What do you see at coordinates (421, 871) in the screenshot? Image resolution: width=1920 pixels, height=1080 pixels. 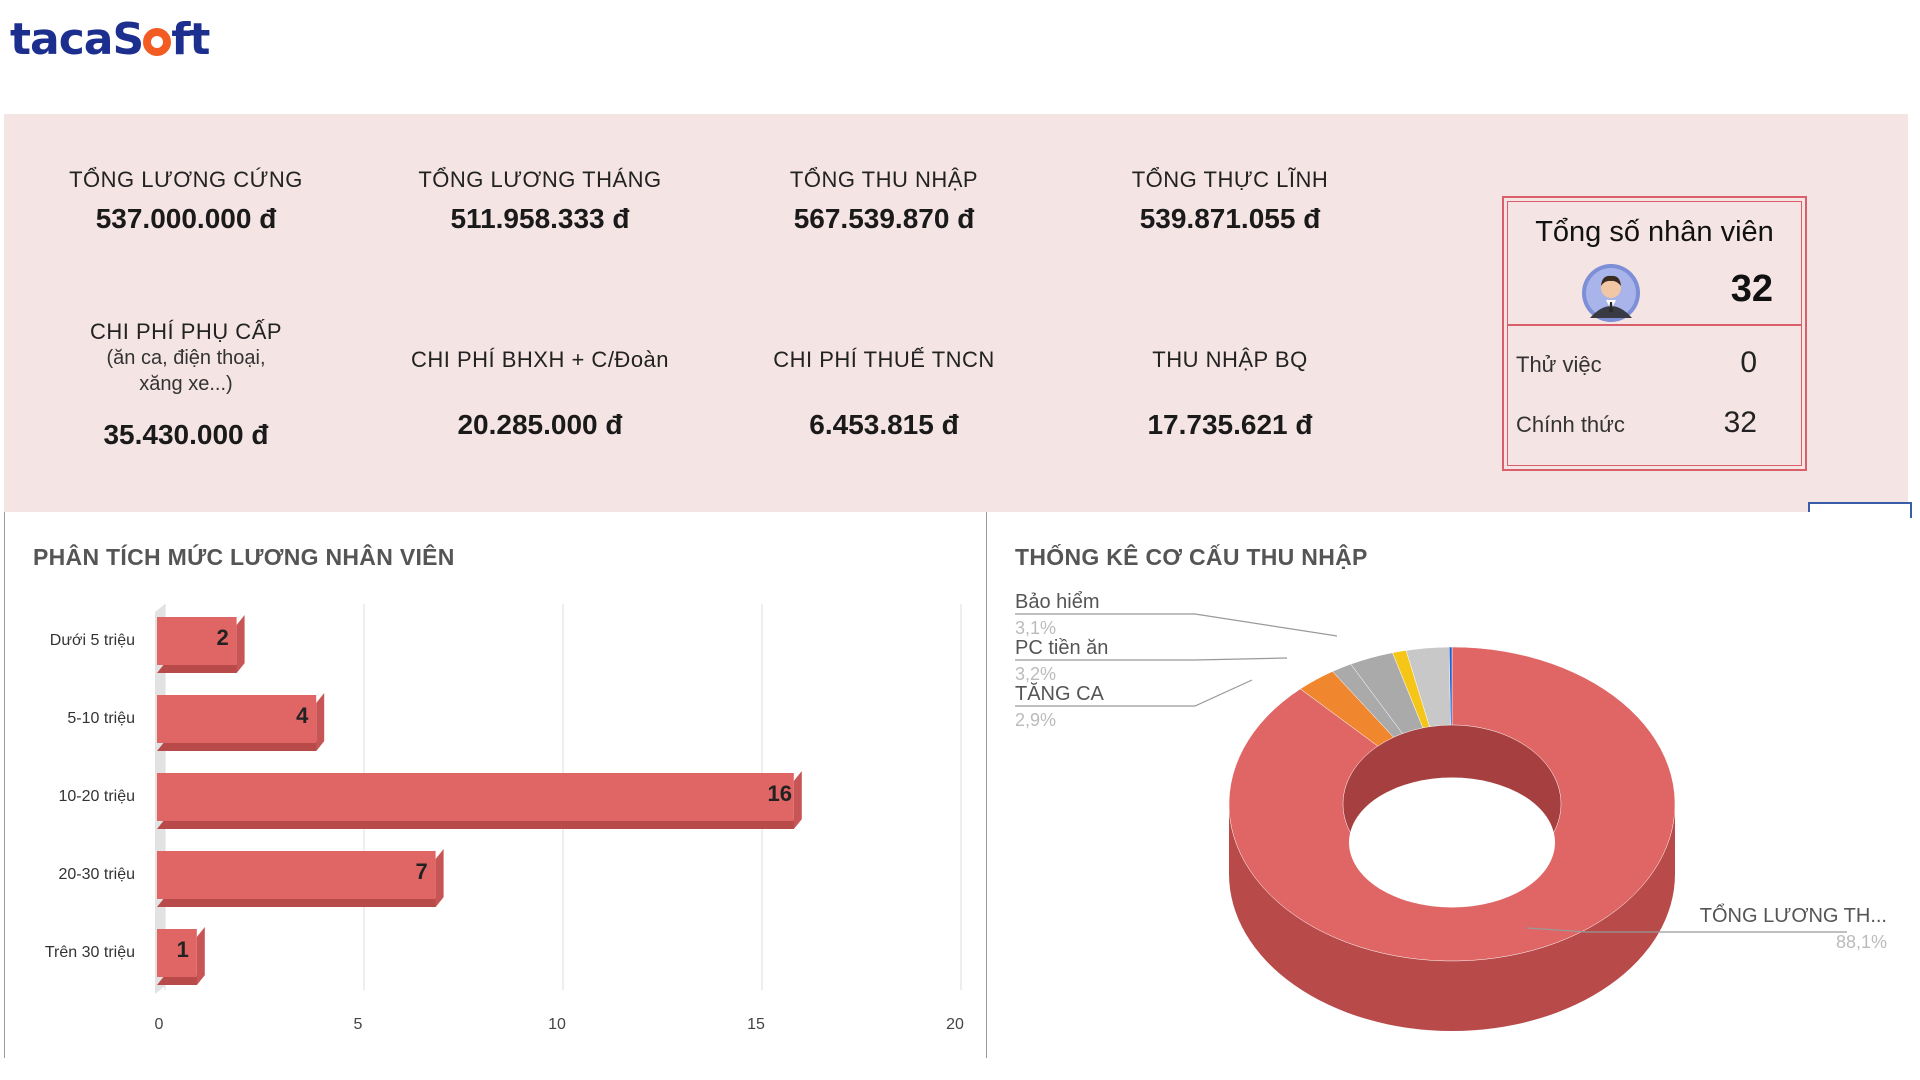 I see `bar-data-label: 7` at bounding box center [421, 871].